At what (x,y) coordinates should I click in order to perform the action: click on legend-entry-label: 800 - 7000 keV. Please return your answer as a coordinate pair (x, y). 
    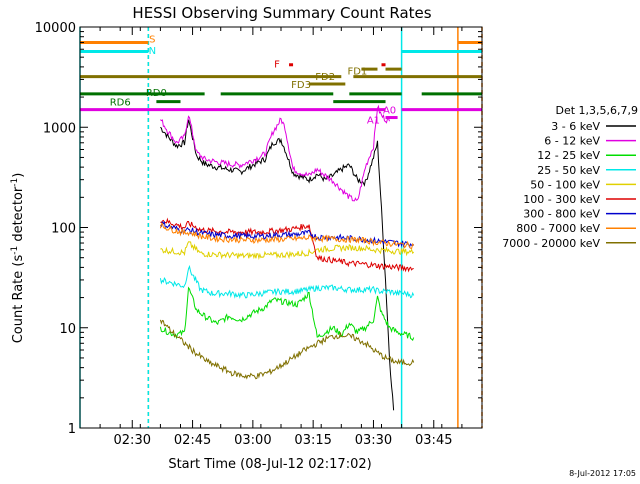
    Looking at the image, I should click on (558, 228).